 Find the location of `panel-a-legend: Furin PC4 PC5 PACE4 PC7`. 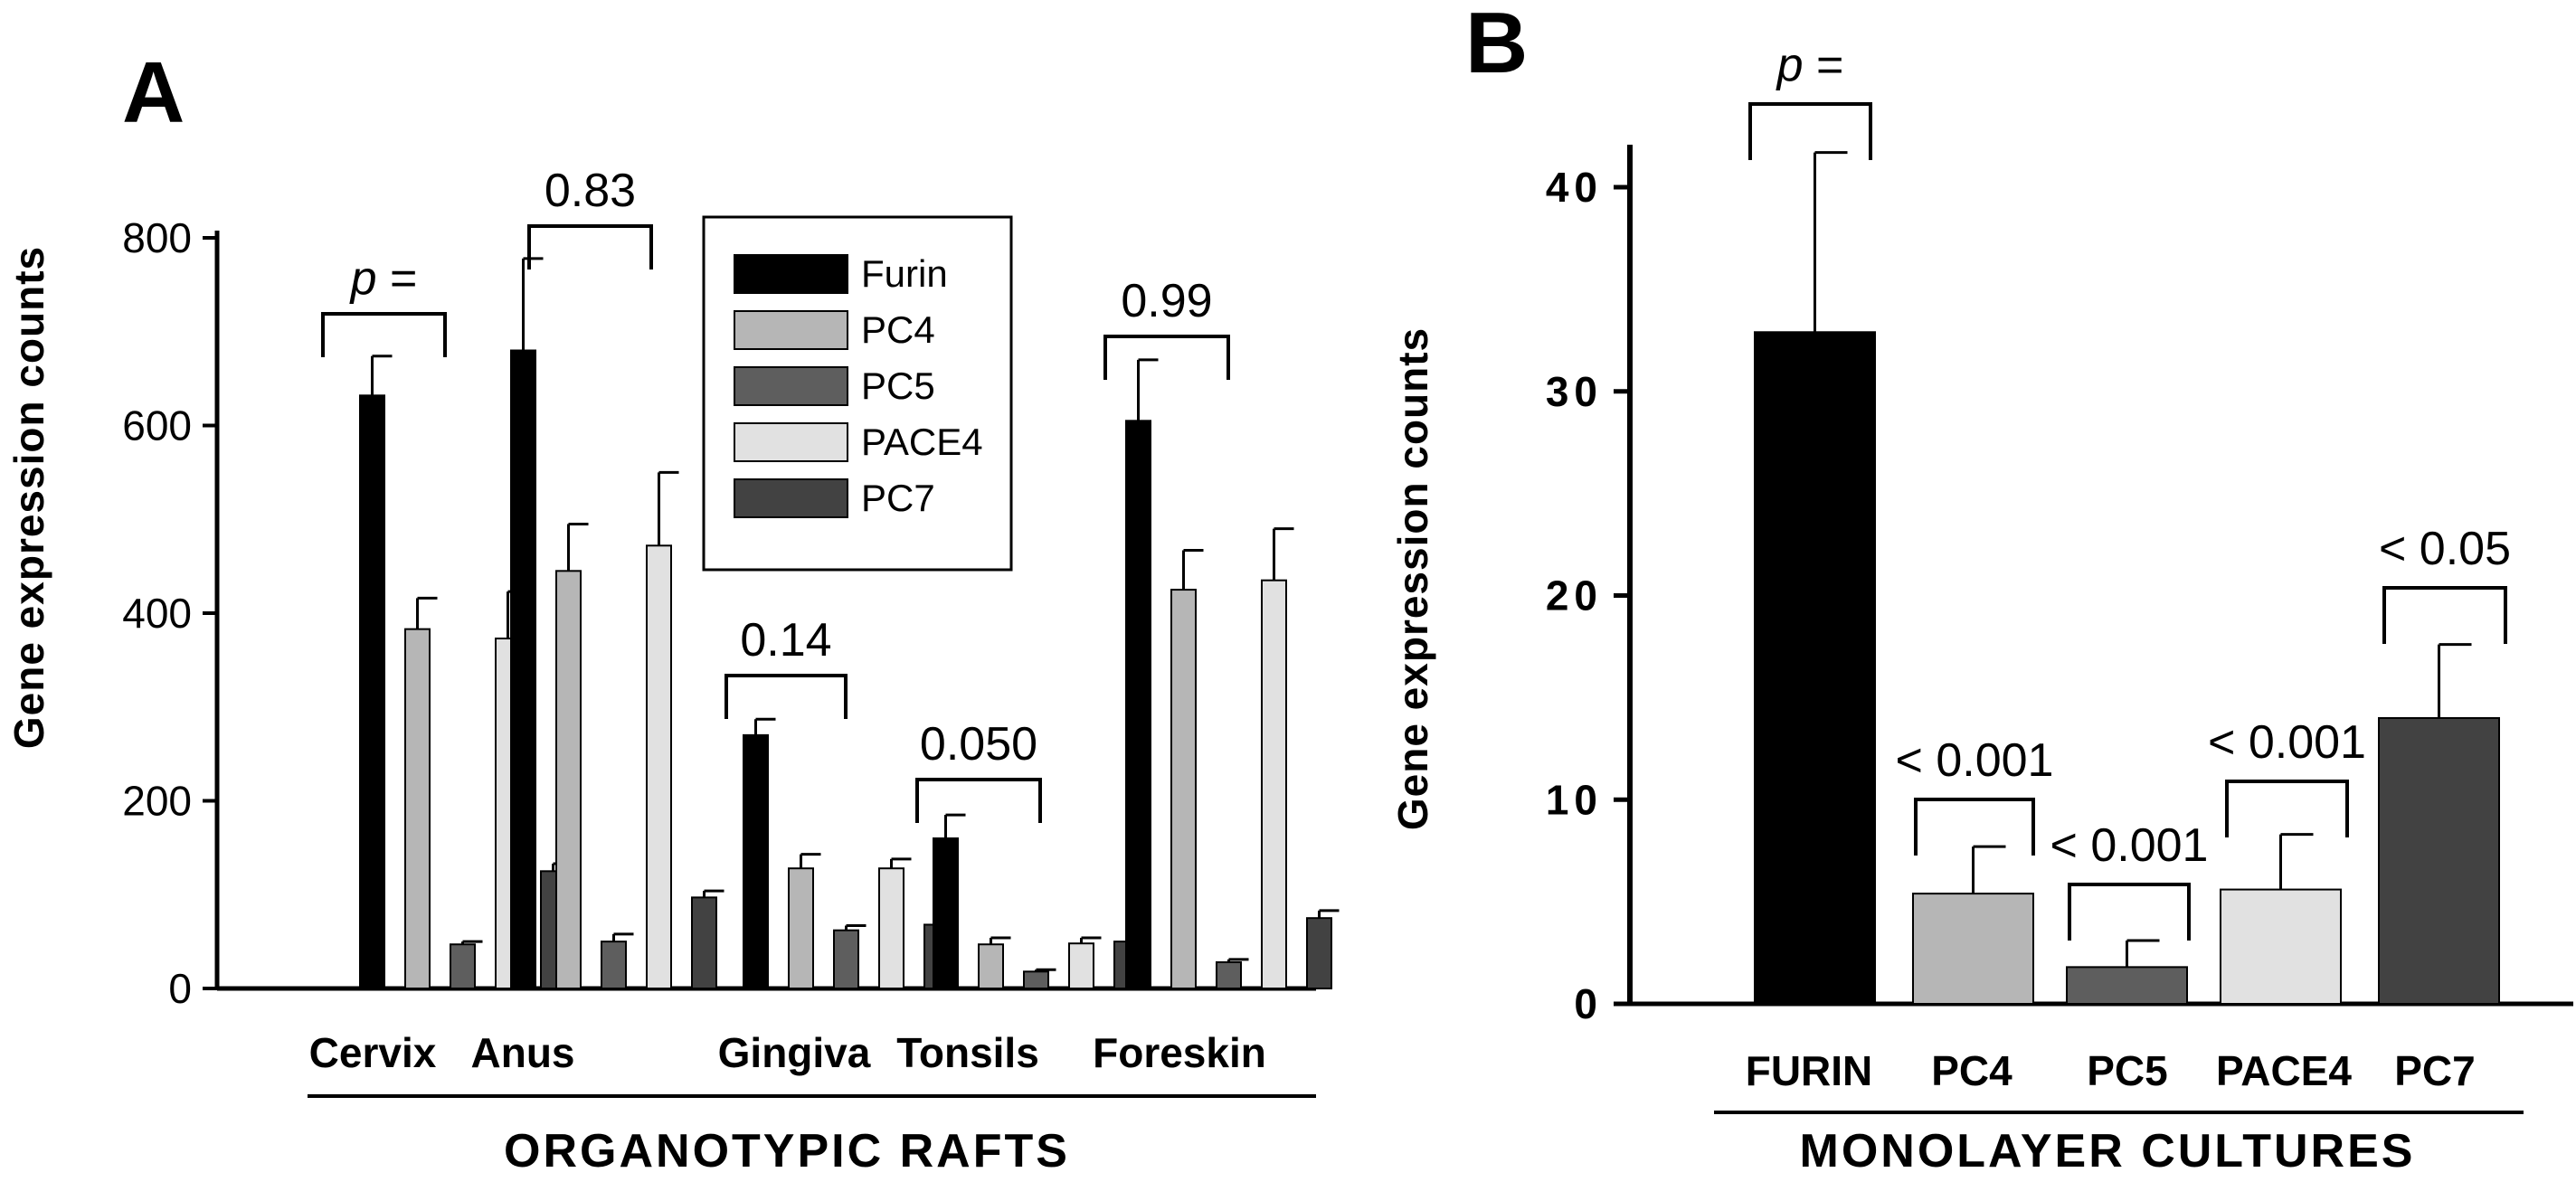

panel-a-legend: Furin PC4 PC5 PACE4 PC7 is located at coordinates (857, 393).